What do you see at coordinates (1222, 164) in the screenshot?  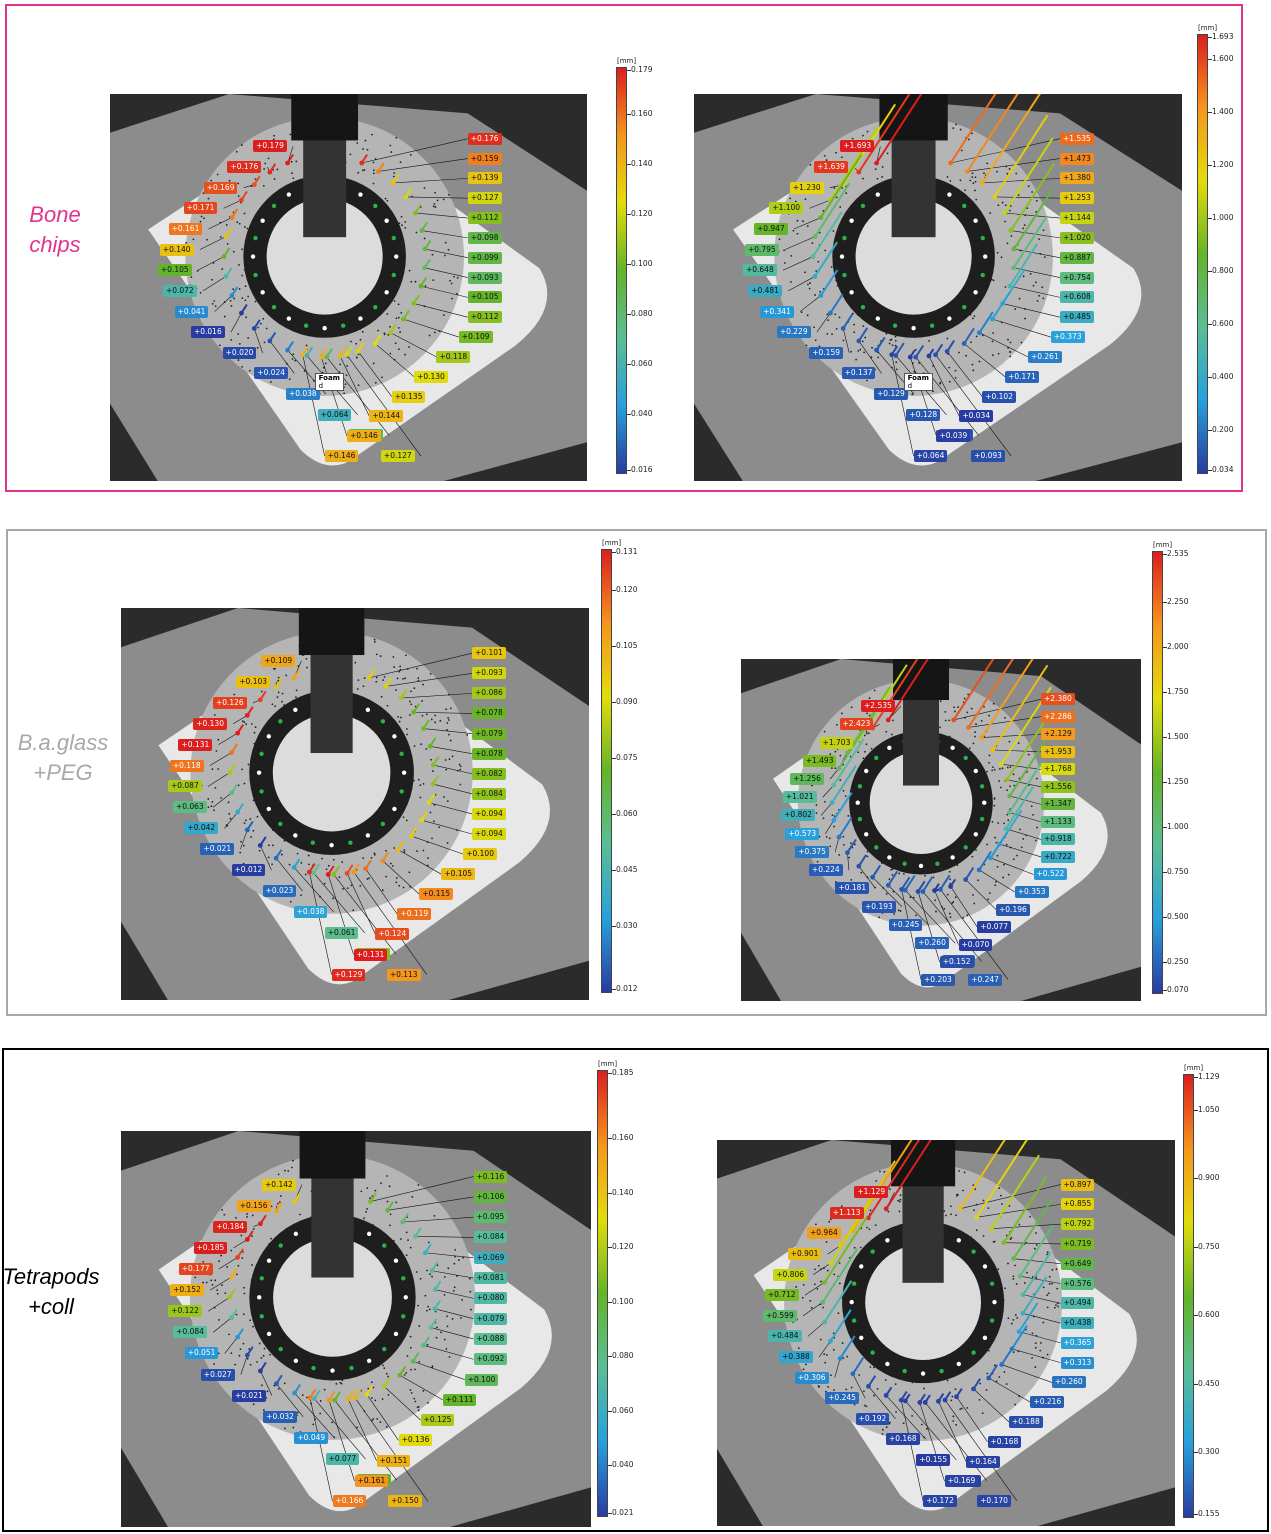 I see `scale-tick-label: 1.200` at bounding box center [1222, 164].